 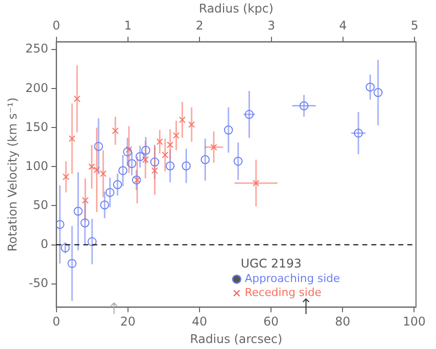 What do you see at coordinates (271, 25) in the screenshot?
I see `x2-tick-label: 3` at bounding box center [271, 25].